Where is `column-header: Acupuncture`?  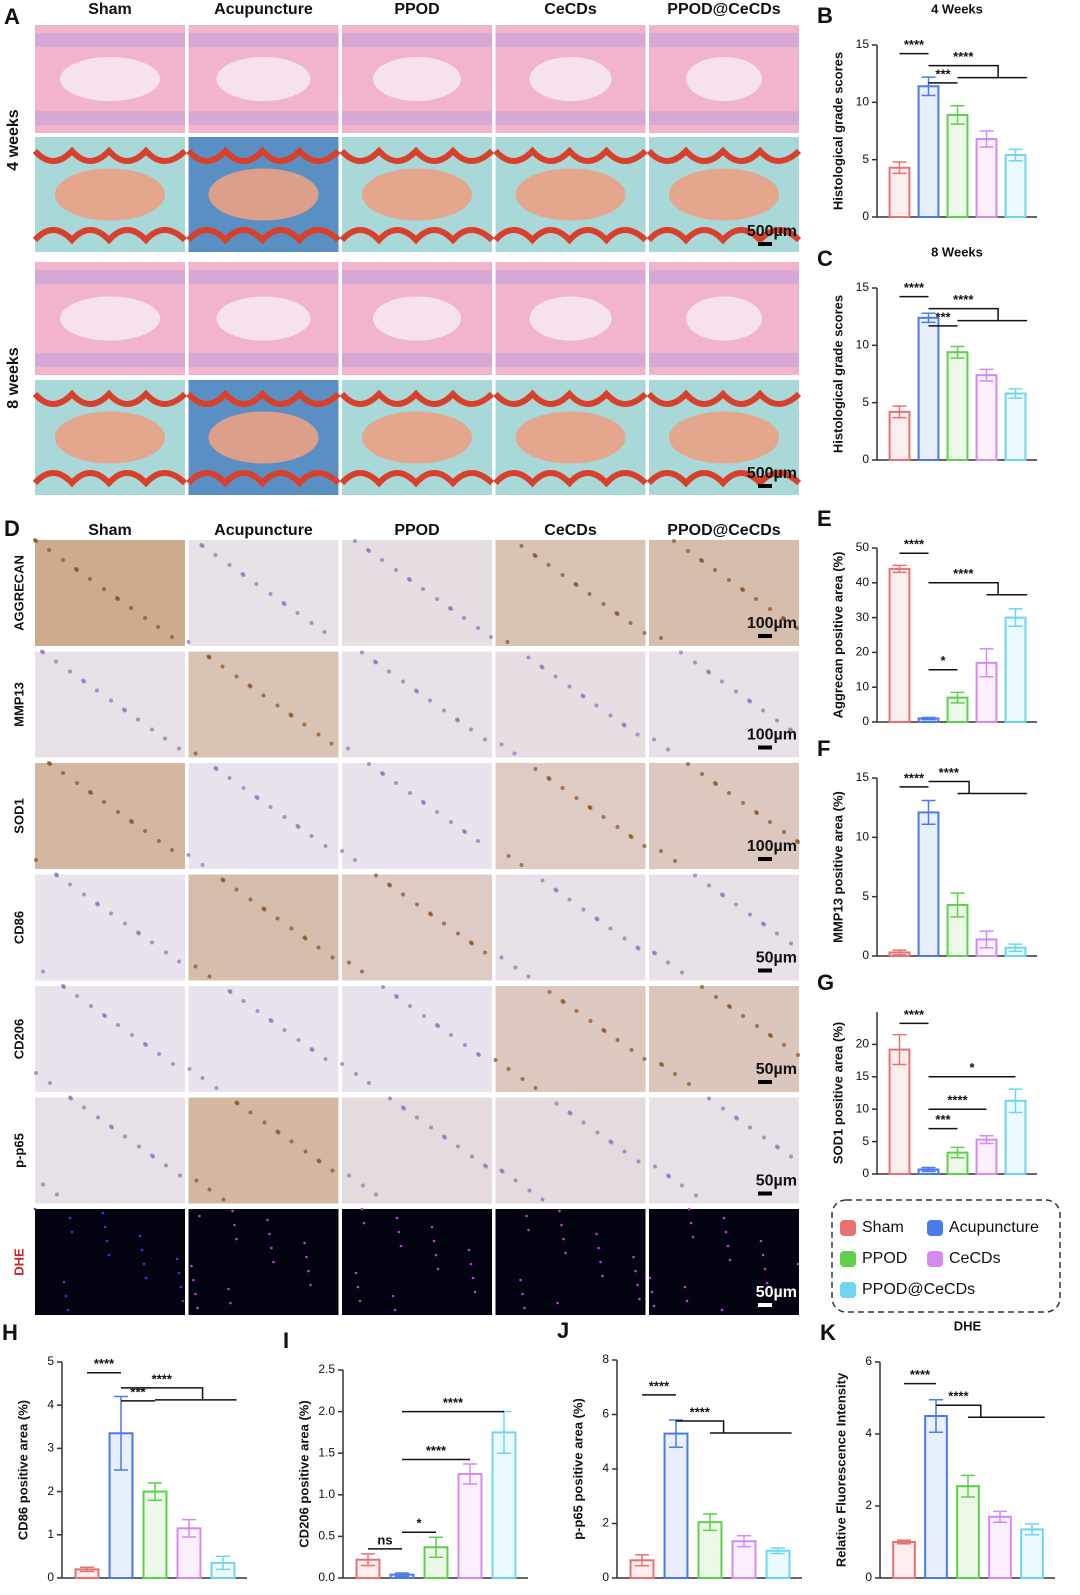
column-header: Acupuncture is located at coordinates (263, 9).